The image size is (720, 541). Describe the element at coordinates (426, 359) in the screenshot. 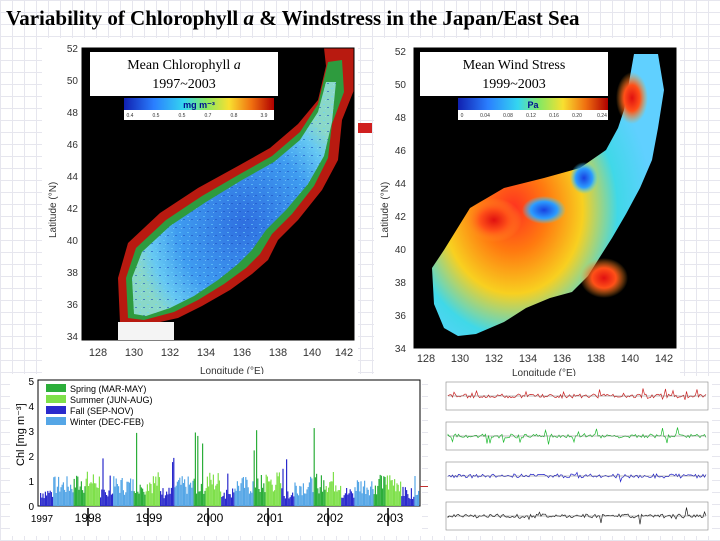

I see `wind-x-tick: 128` at that location.